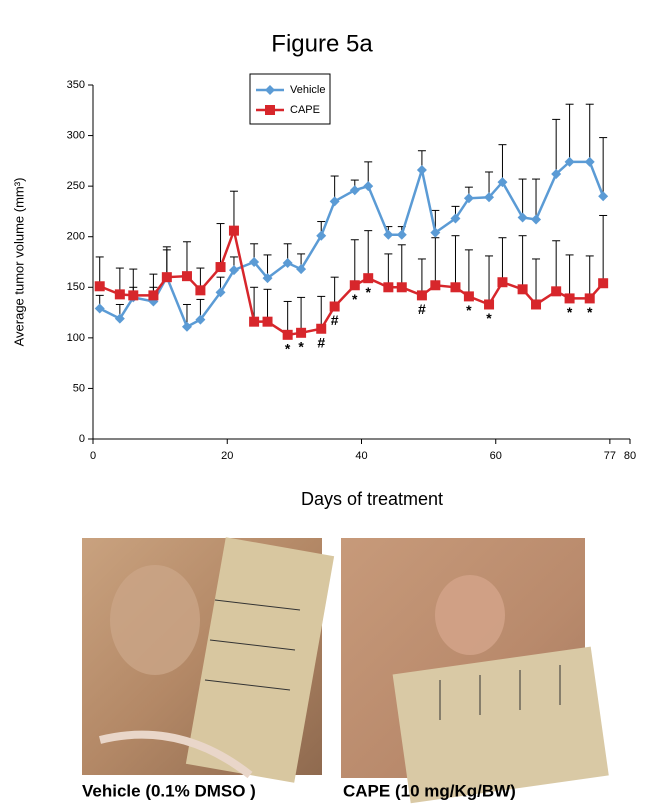 The height and width of the screenshot is (809, 645). Describe the element at coordinates (169, 790) in the screenshot. I see `photo-caption: Vehicle (0.1% DMSO )` at that location.